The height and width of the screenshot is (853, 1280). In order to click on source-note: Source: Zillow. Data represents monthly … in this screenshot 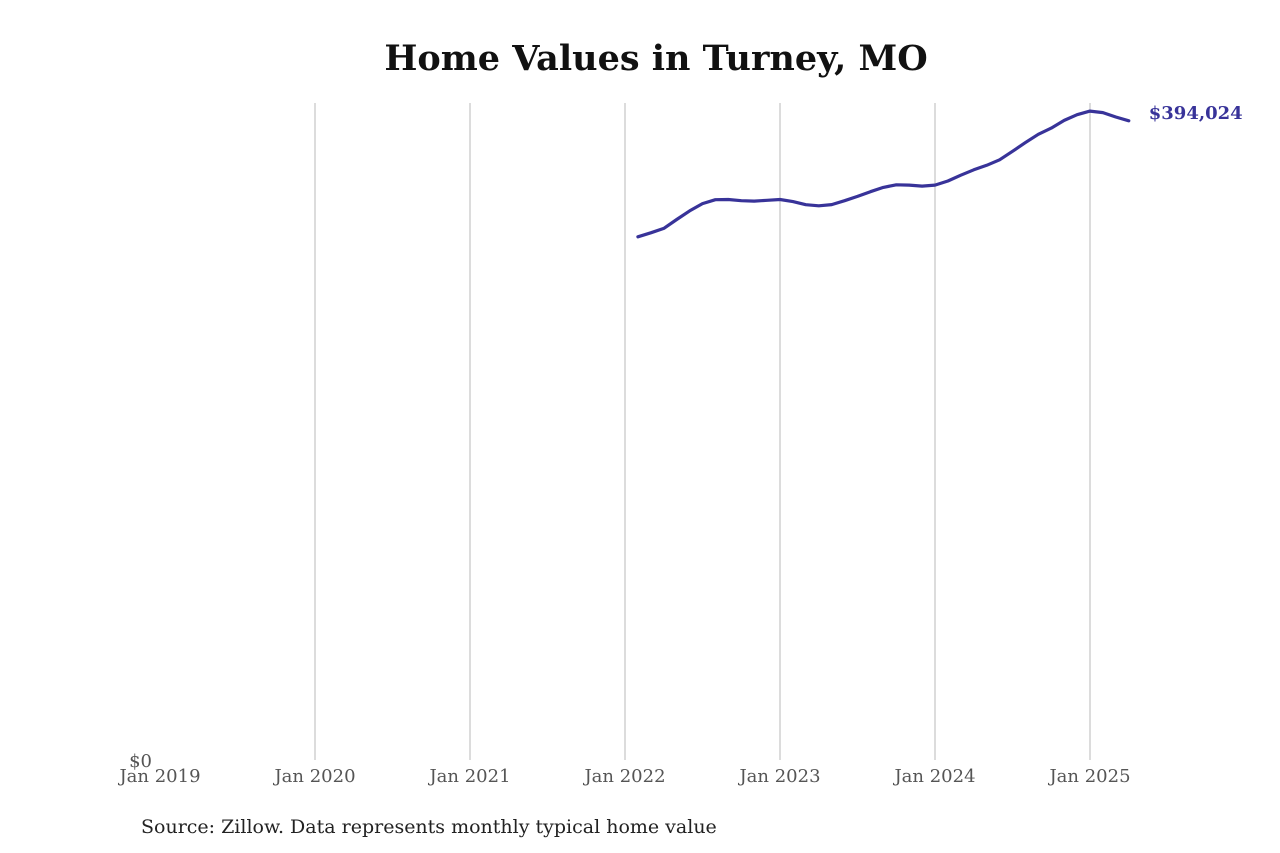, I will do `click(429, 827)`.